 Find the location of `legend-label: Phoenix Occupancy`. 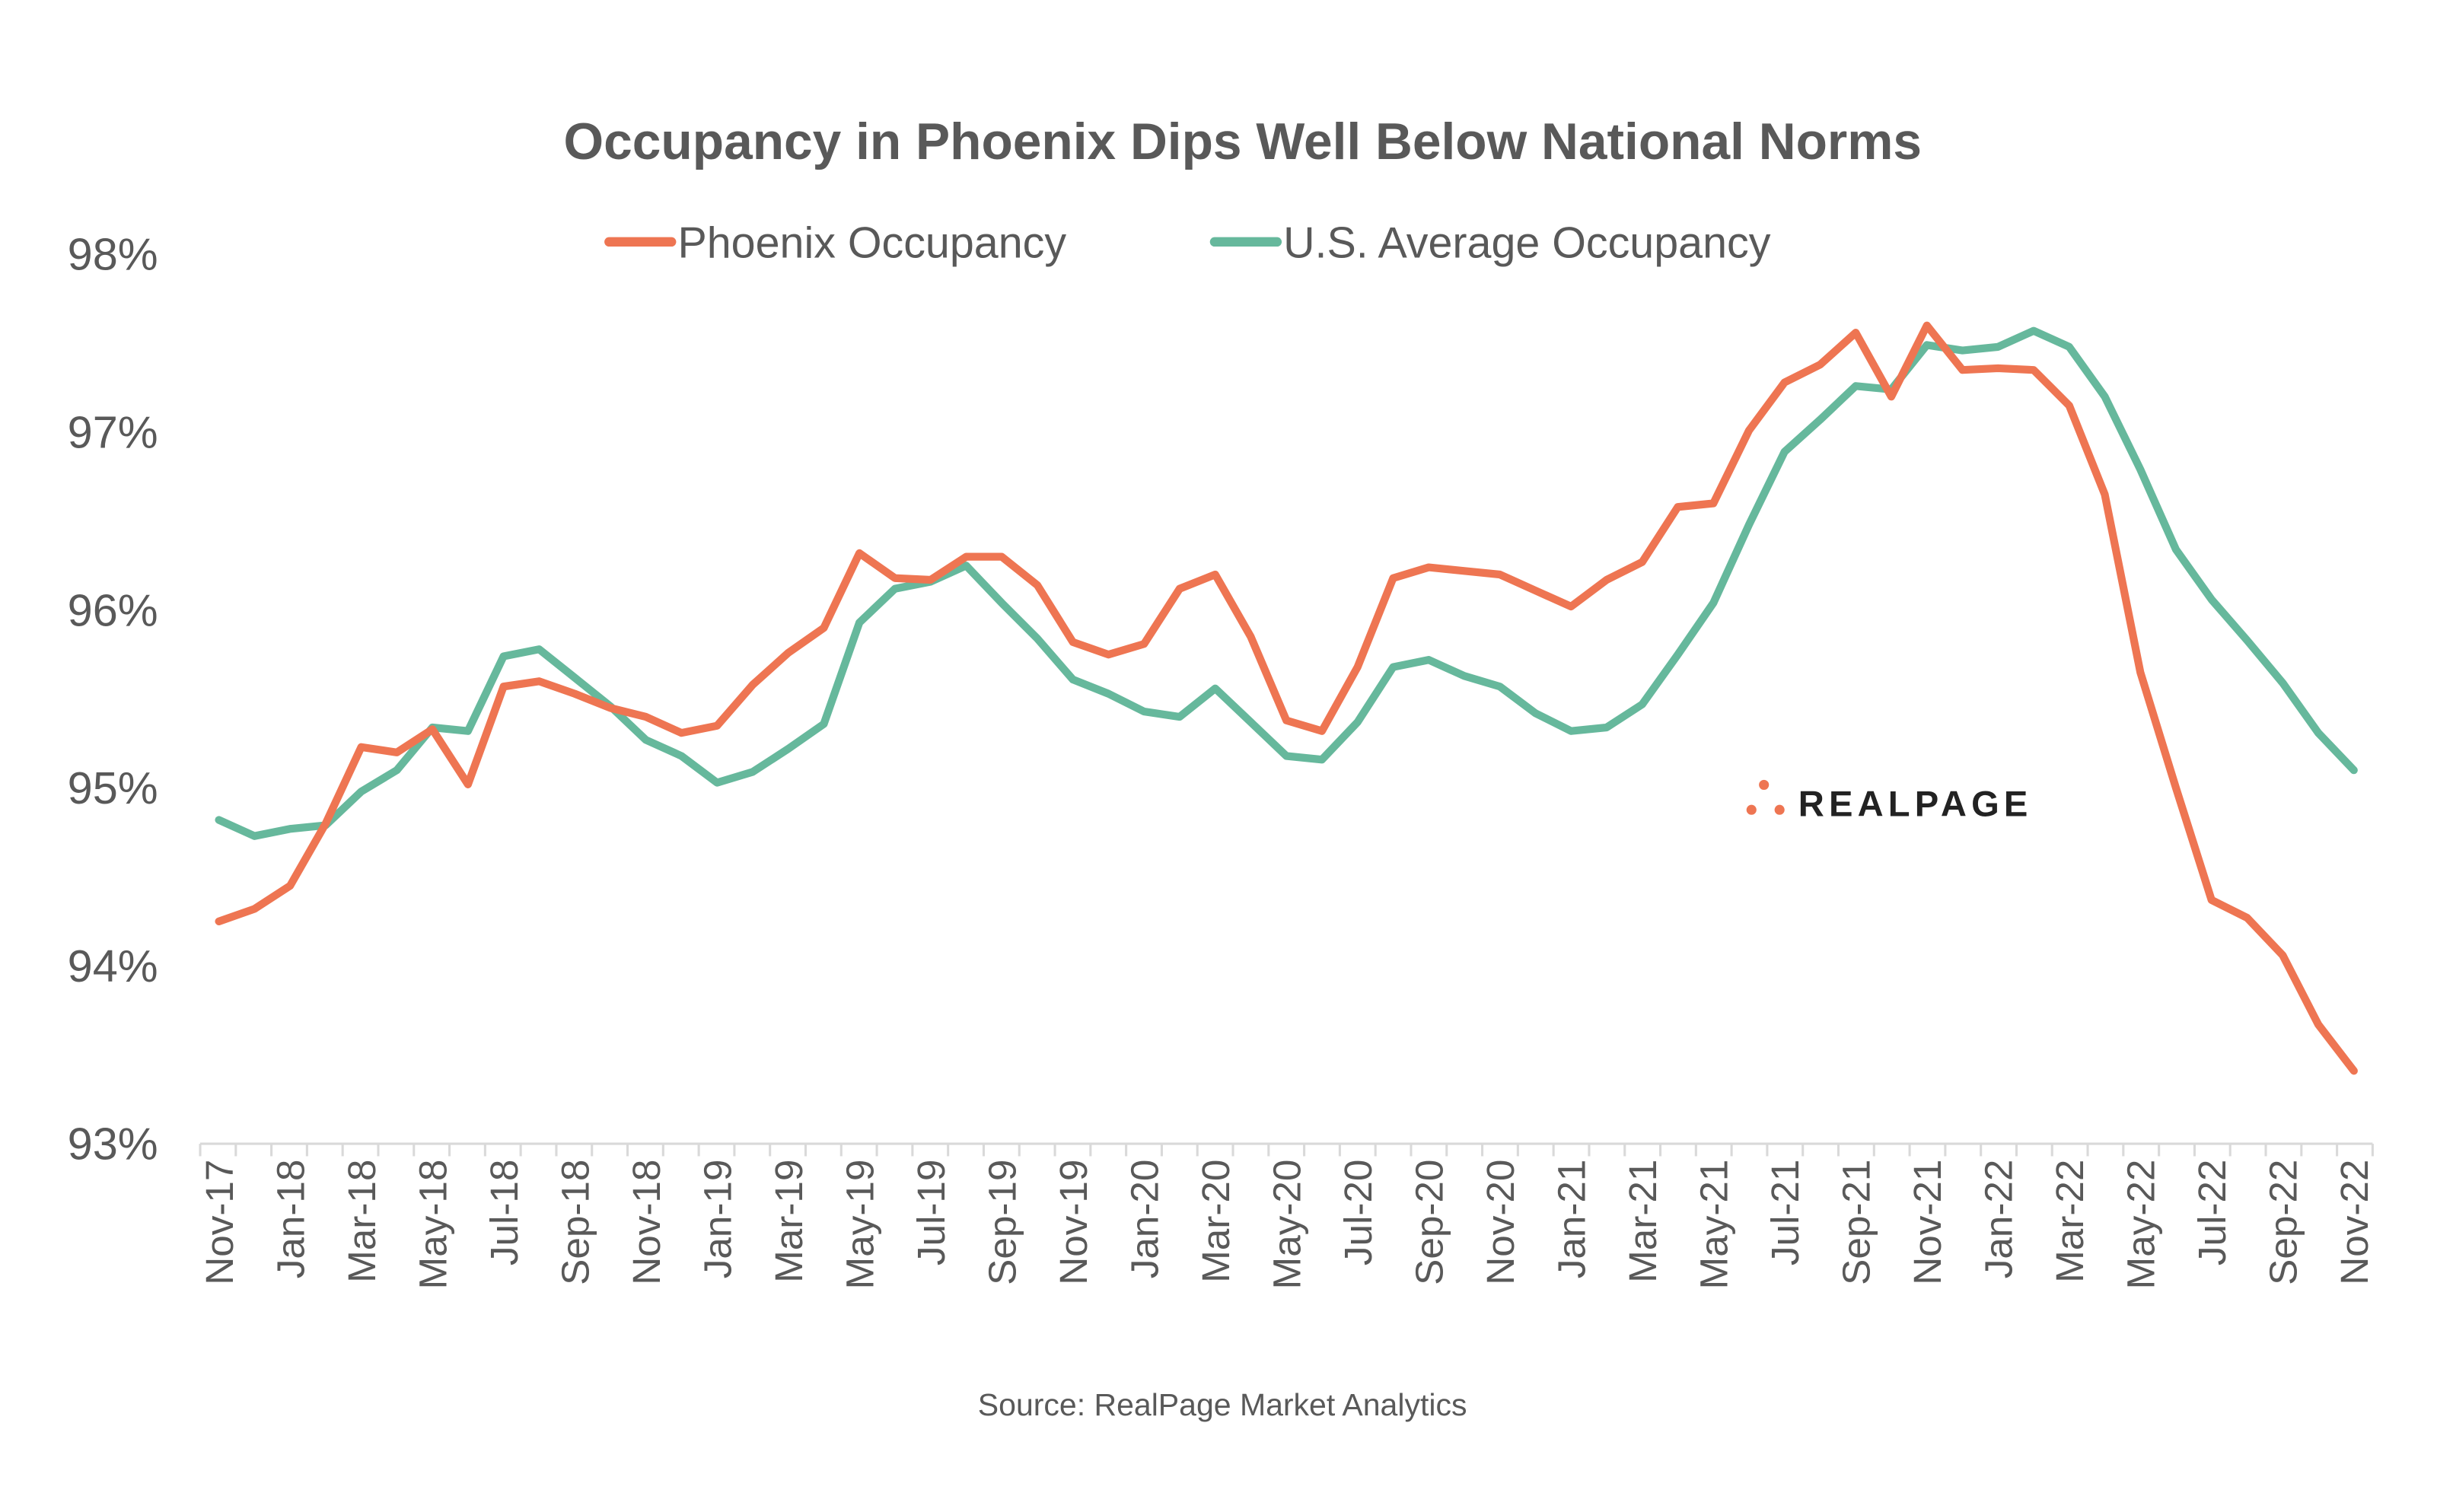

legend-label: Phoenix Occupancy is located at coordinates (871, 242).